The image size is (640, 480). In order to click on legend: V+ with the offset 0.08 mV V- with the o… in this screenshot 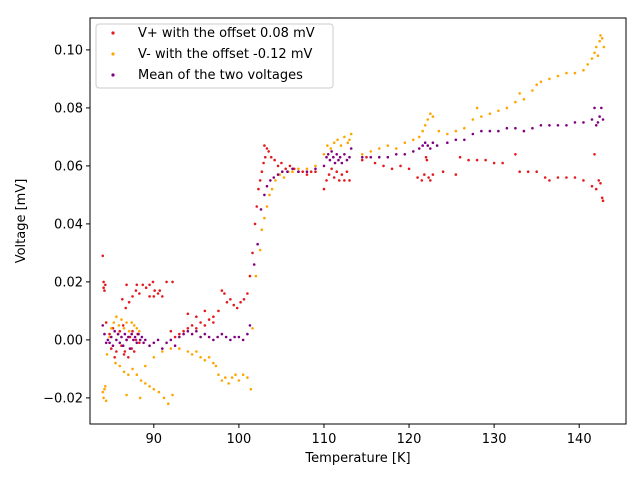, I will do `click(214, 56)`.